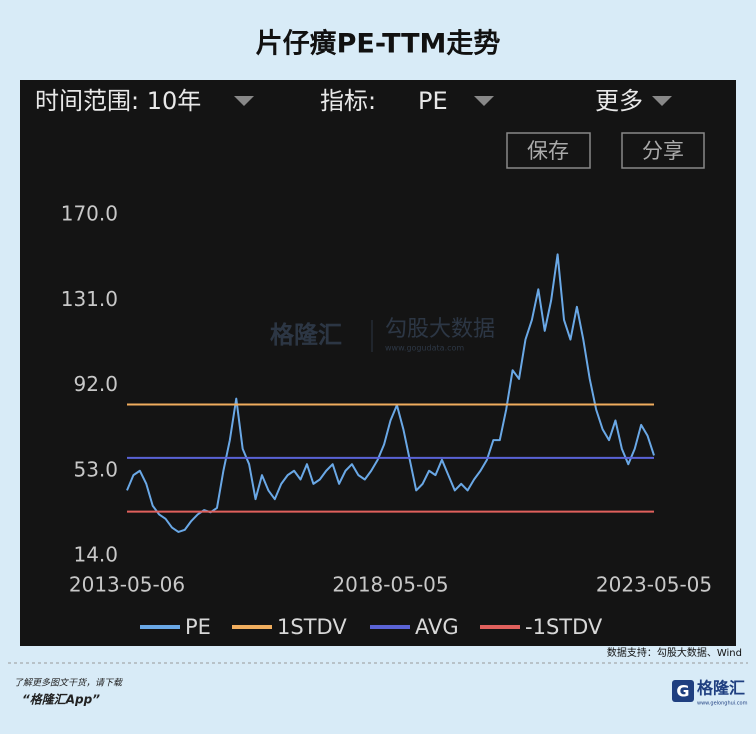 The width and height of the screenshot is (756, 734). I want to click on metric-dropdown: 指标: PE, so click(407, 101).